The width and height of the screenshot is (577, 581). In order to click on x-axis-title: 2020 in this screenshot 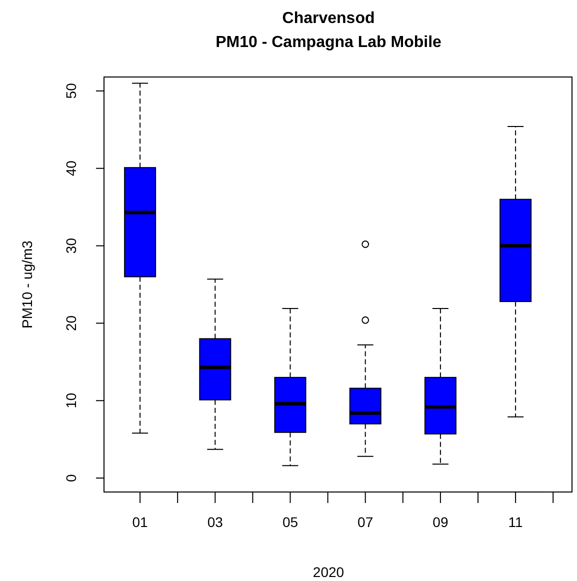, I will do `click(328, 572)`.